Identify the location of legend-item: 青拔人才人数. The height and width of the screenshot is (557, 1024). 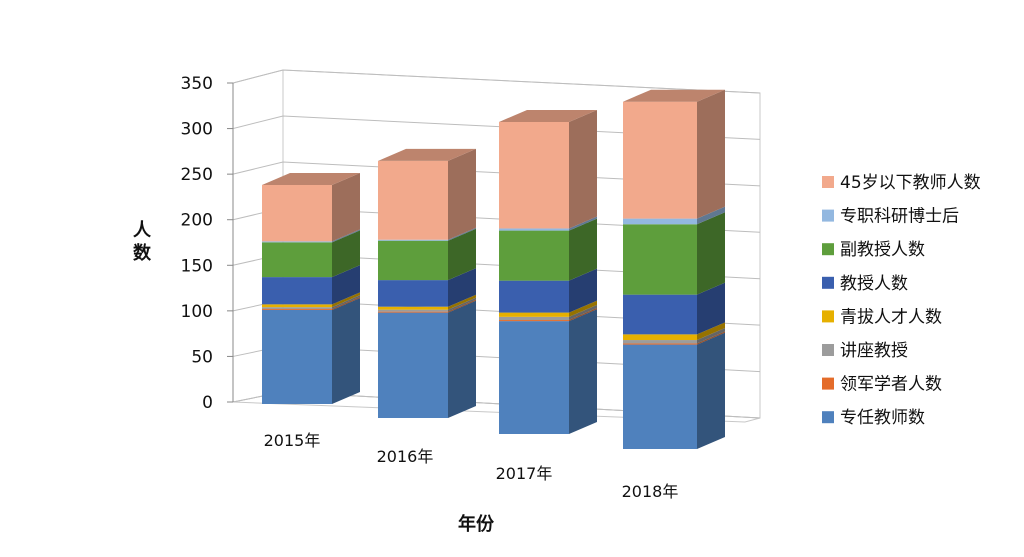
(882, 317).